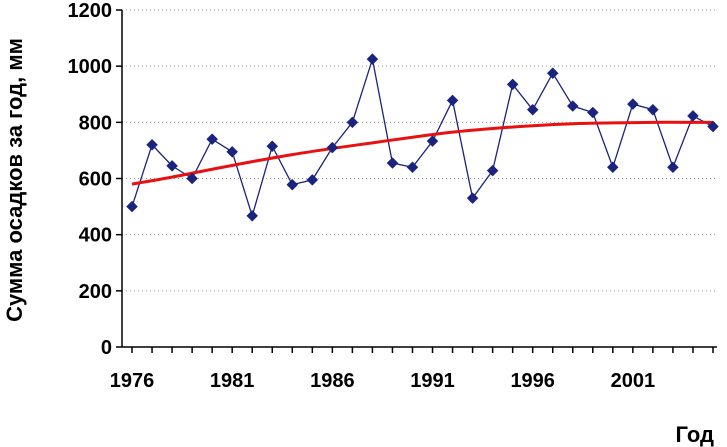  I want to click on trend-line, so click(422, 153).